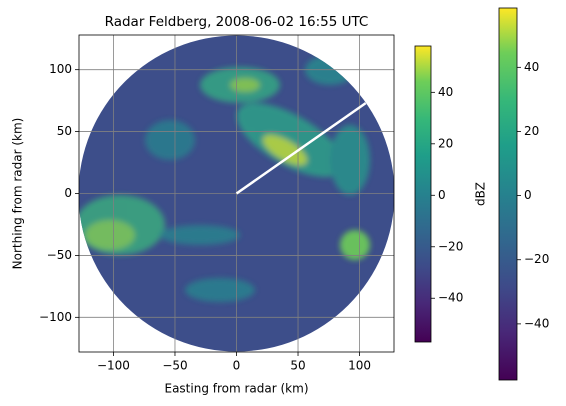 Image resolution: width=566 pixels, height=406 pixels. I want to click on y-axis-label: Northing from radar (km), so click(18, 194).